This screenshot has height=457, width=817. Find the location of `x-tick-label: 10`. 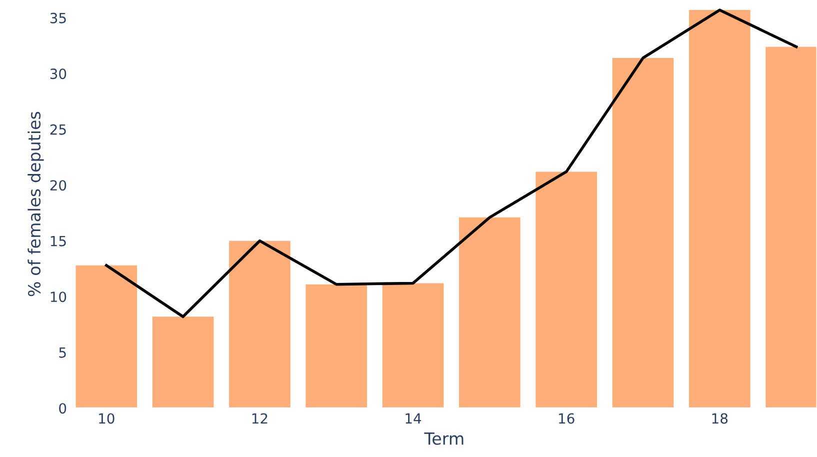

x-tick-label: 10 is located at coordinates (106, 418).